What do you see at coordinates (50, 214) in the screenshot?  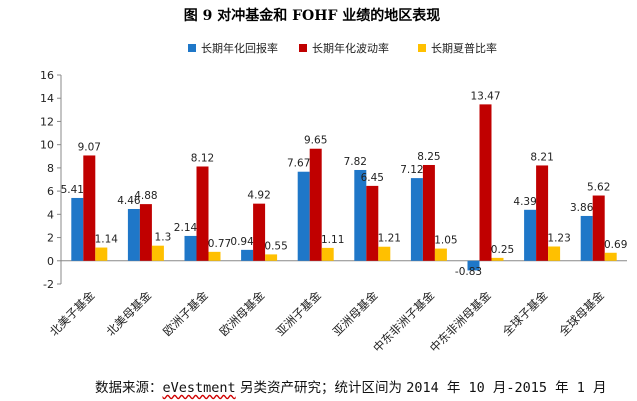 I see `y-tick-label-3: 4` at bounding box center [50, 214].